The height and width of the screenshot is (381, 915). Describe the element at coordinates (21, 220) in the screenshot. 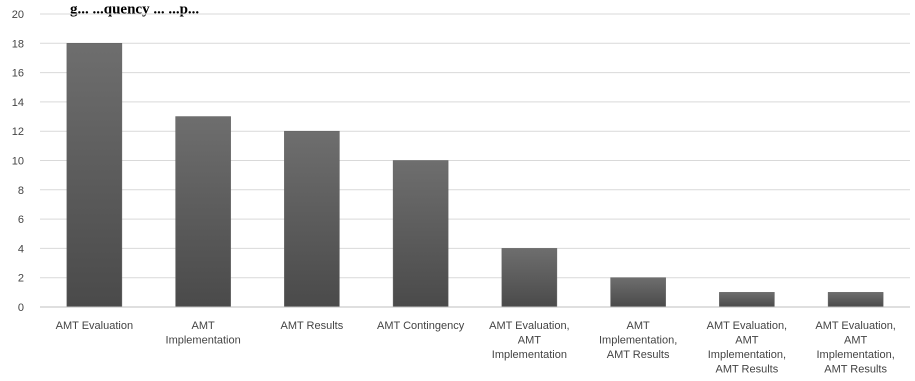

I see `y-tick-label: 6` at that location.